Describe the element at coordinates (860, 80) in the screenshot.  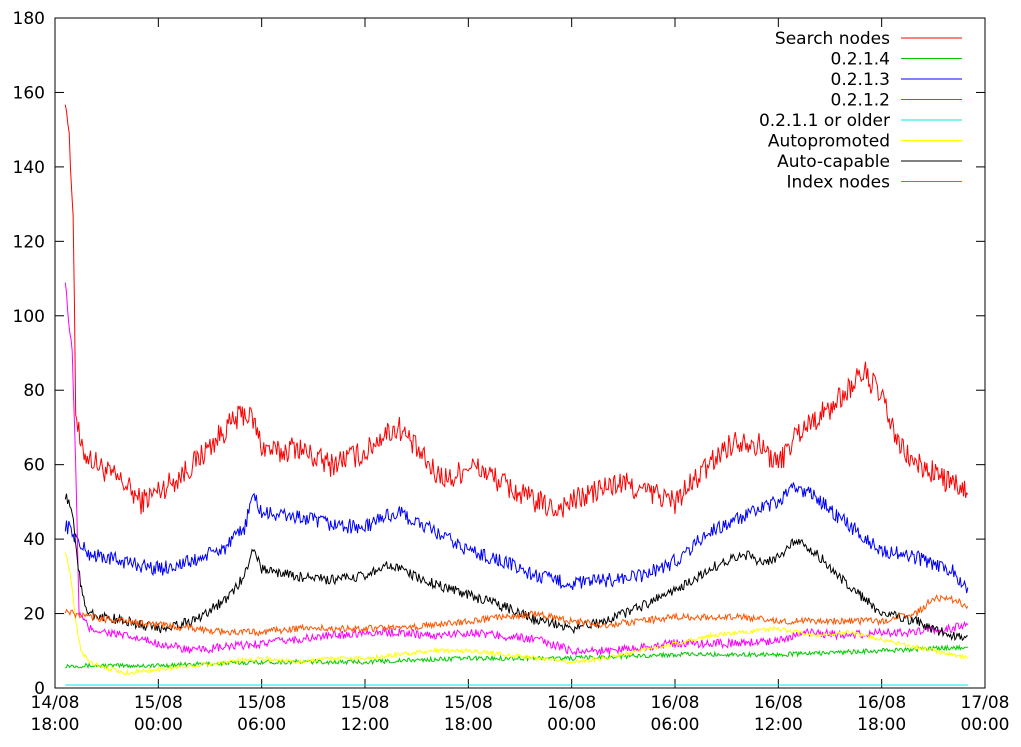
I see `legend-label: 0.2.1.3` at that location.